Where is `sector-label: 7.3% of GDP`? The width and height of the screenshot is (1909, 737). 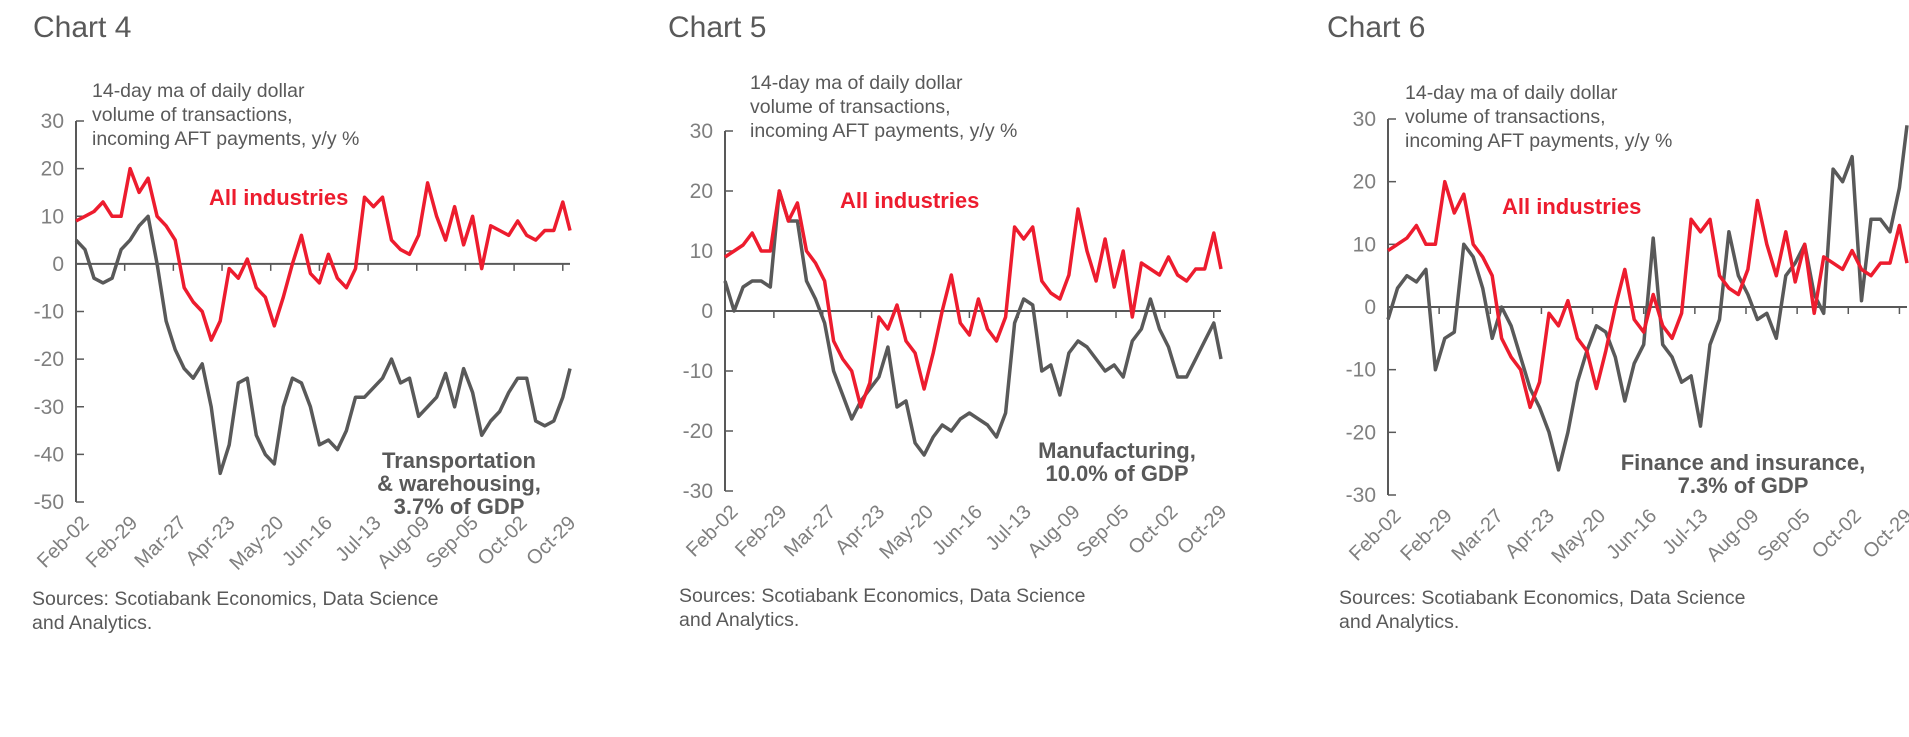 sector-label: 7.3% of GDP is located at coordinates (1743, 485).